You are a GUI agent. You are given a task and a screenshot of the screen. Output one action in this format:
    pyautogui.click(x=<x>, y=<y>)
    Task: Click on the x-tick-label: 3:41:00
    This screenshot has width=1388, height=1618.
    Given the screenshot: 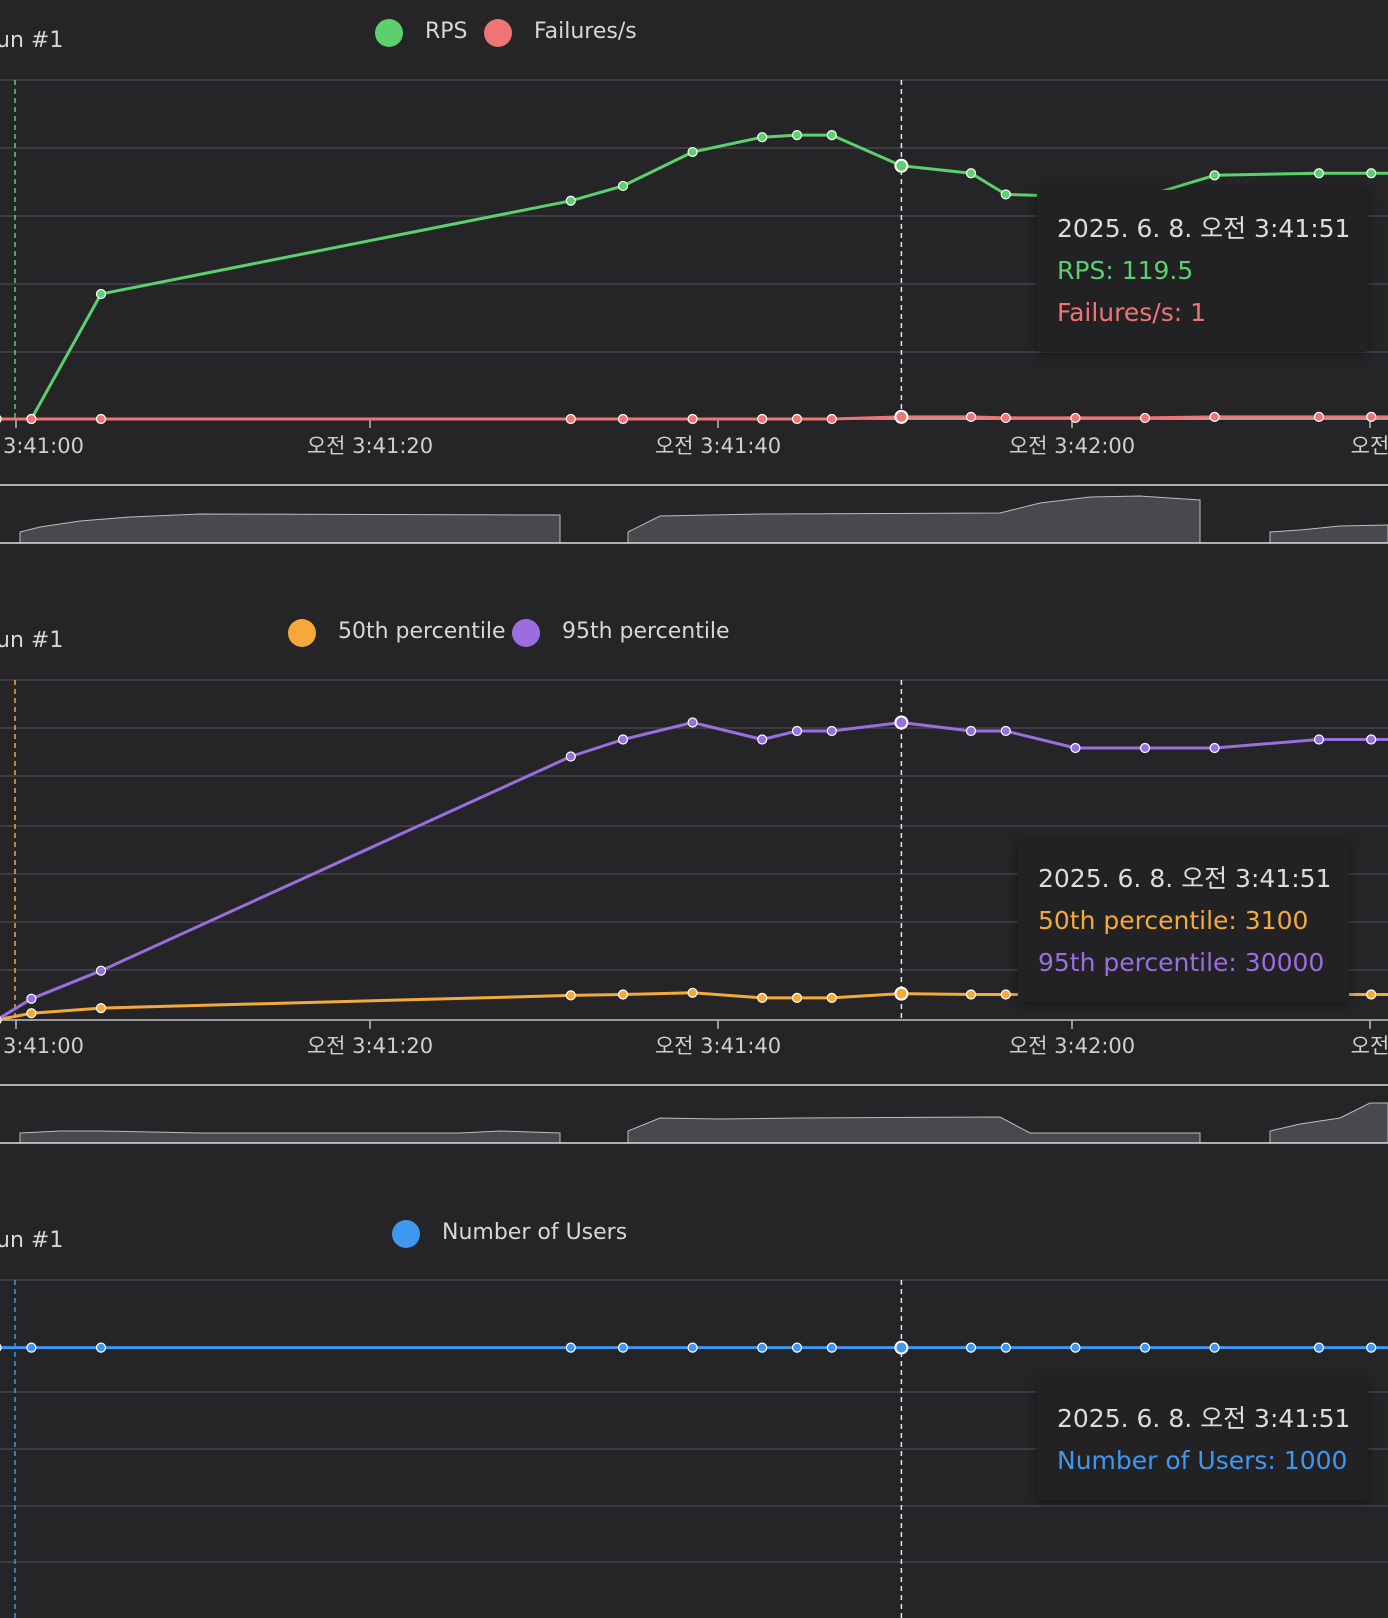 What is the action you would take?
    pyautogui.click(x=43, y=446)
    